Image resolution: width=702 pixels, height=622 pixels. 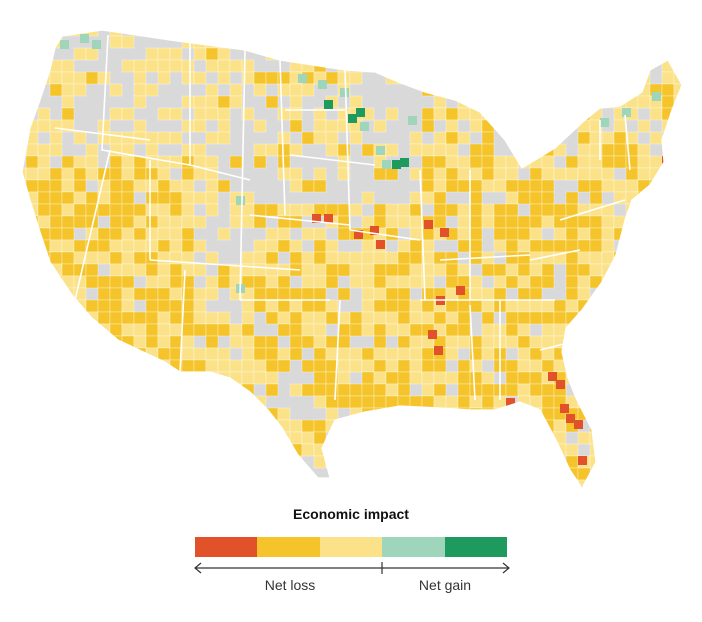 What do you see at coordinates (351, 547) in the screenshot?
I see `legend-swatch-small-loss` at bounding box center [351, 547].